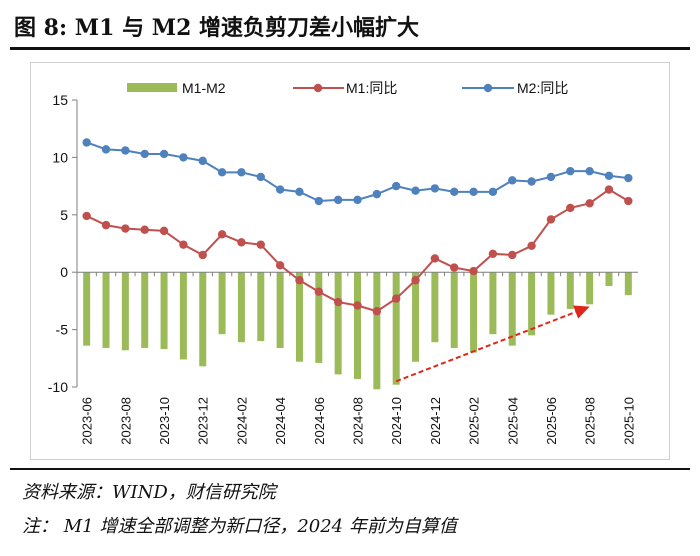 The width and height of the screenshot is (700, 556). What do you see at coordinates (241, 421) in the screenshot?
I see `x-tick-label: 2024-02` at bounding box center [241, 421].